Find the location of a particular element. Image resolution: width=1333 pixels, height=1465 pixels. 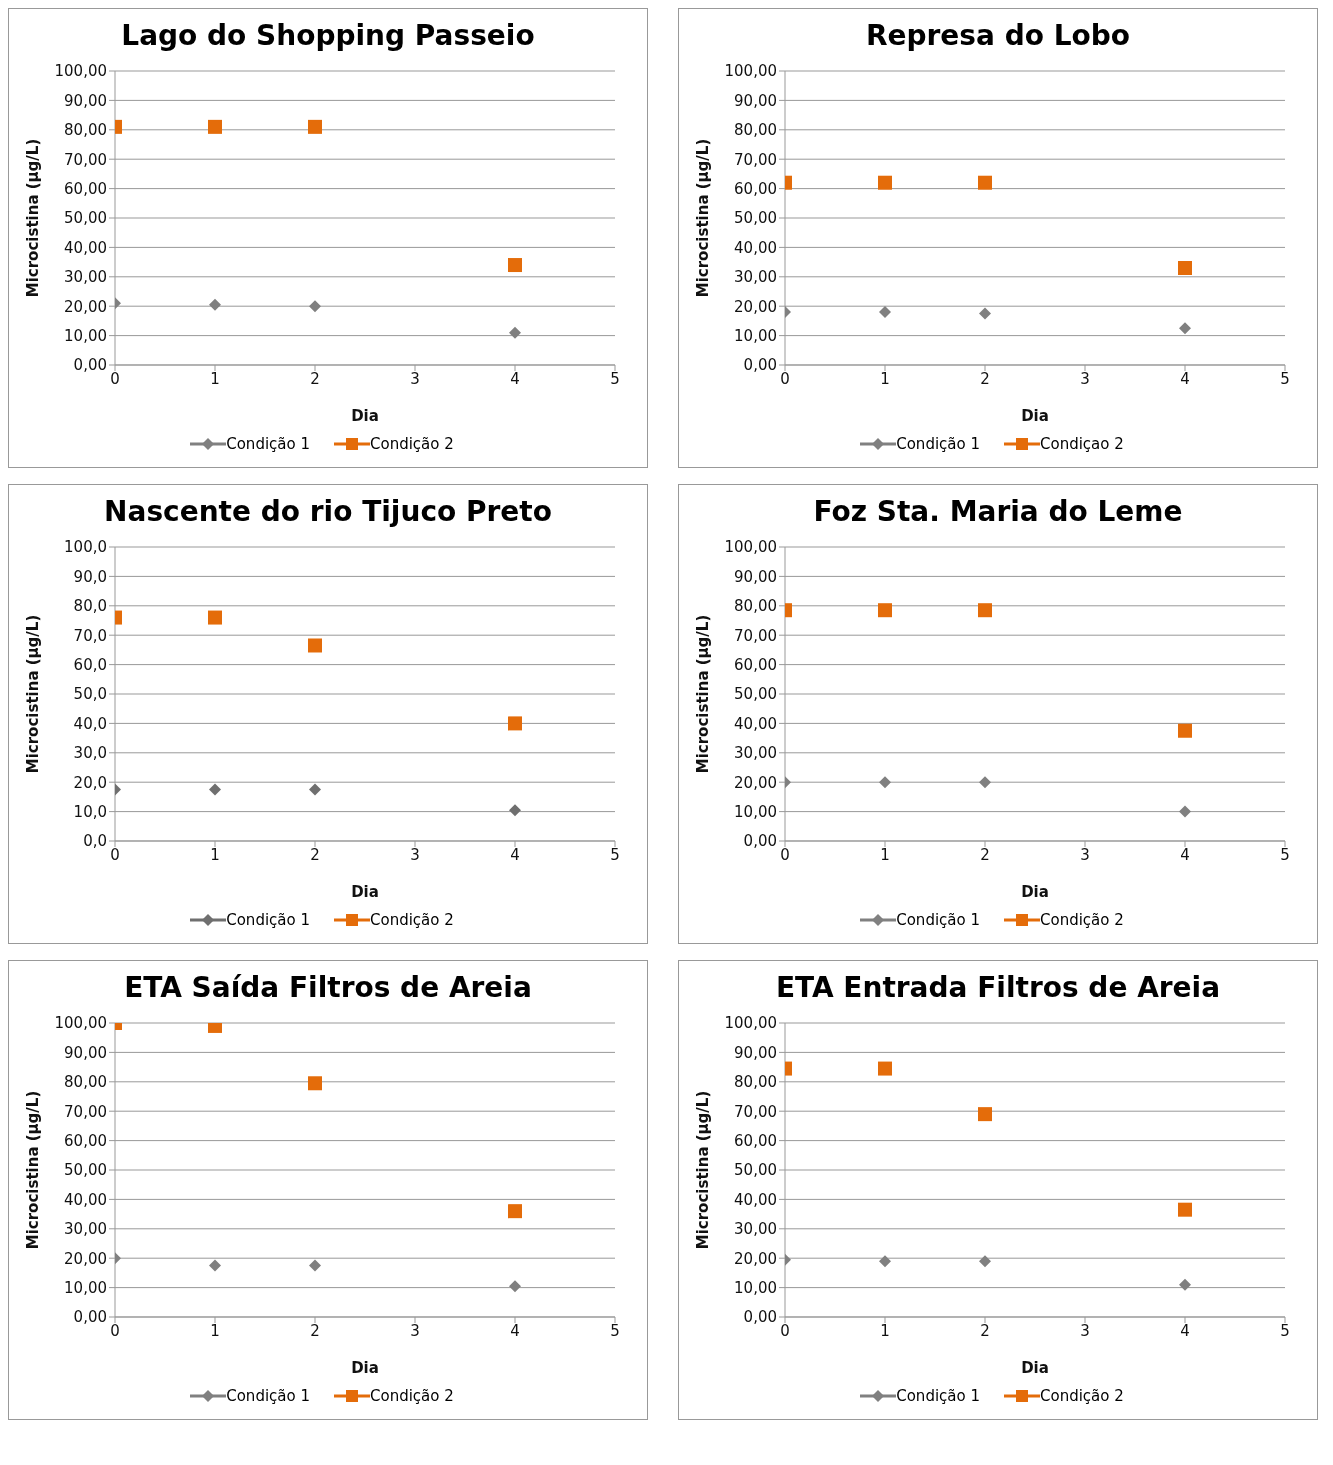

chart-title: Nascente do rio Tijuco Preto is located at coordinates (328, 512).